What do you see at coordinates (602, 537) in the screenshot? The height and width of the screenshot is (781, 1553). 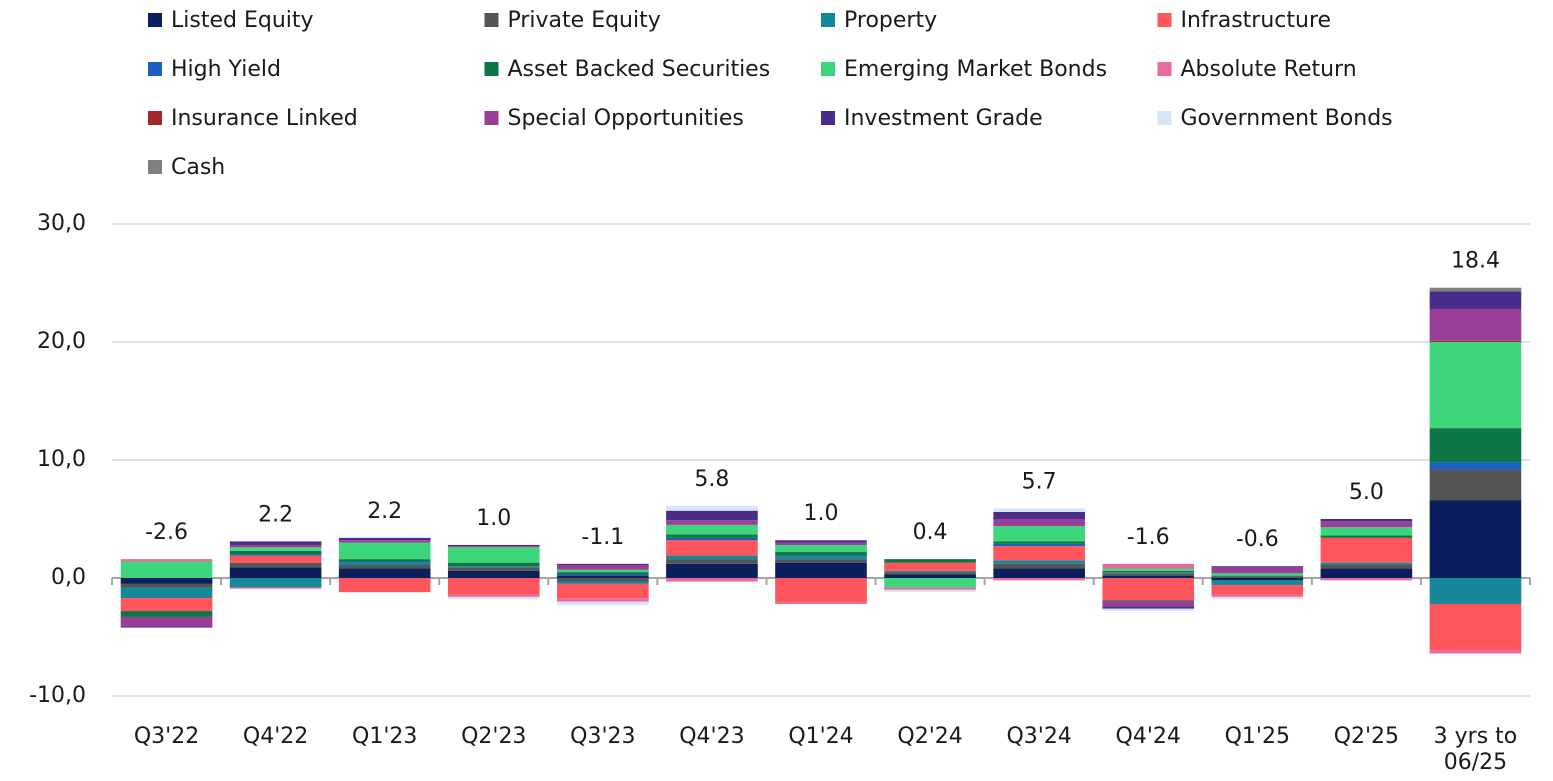 I see `total-label: -1.1` at bounding box center [602, 537].